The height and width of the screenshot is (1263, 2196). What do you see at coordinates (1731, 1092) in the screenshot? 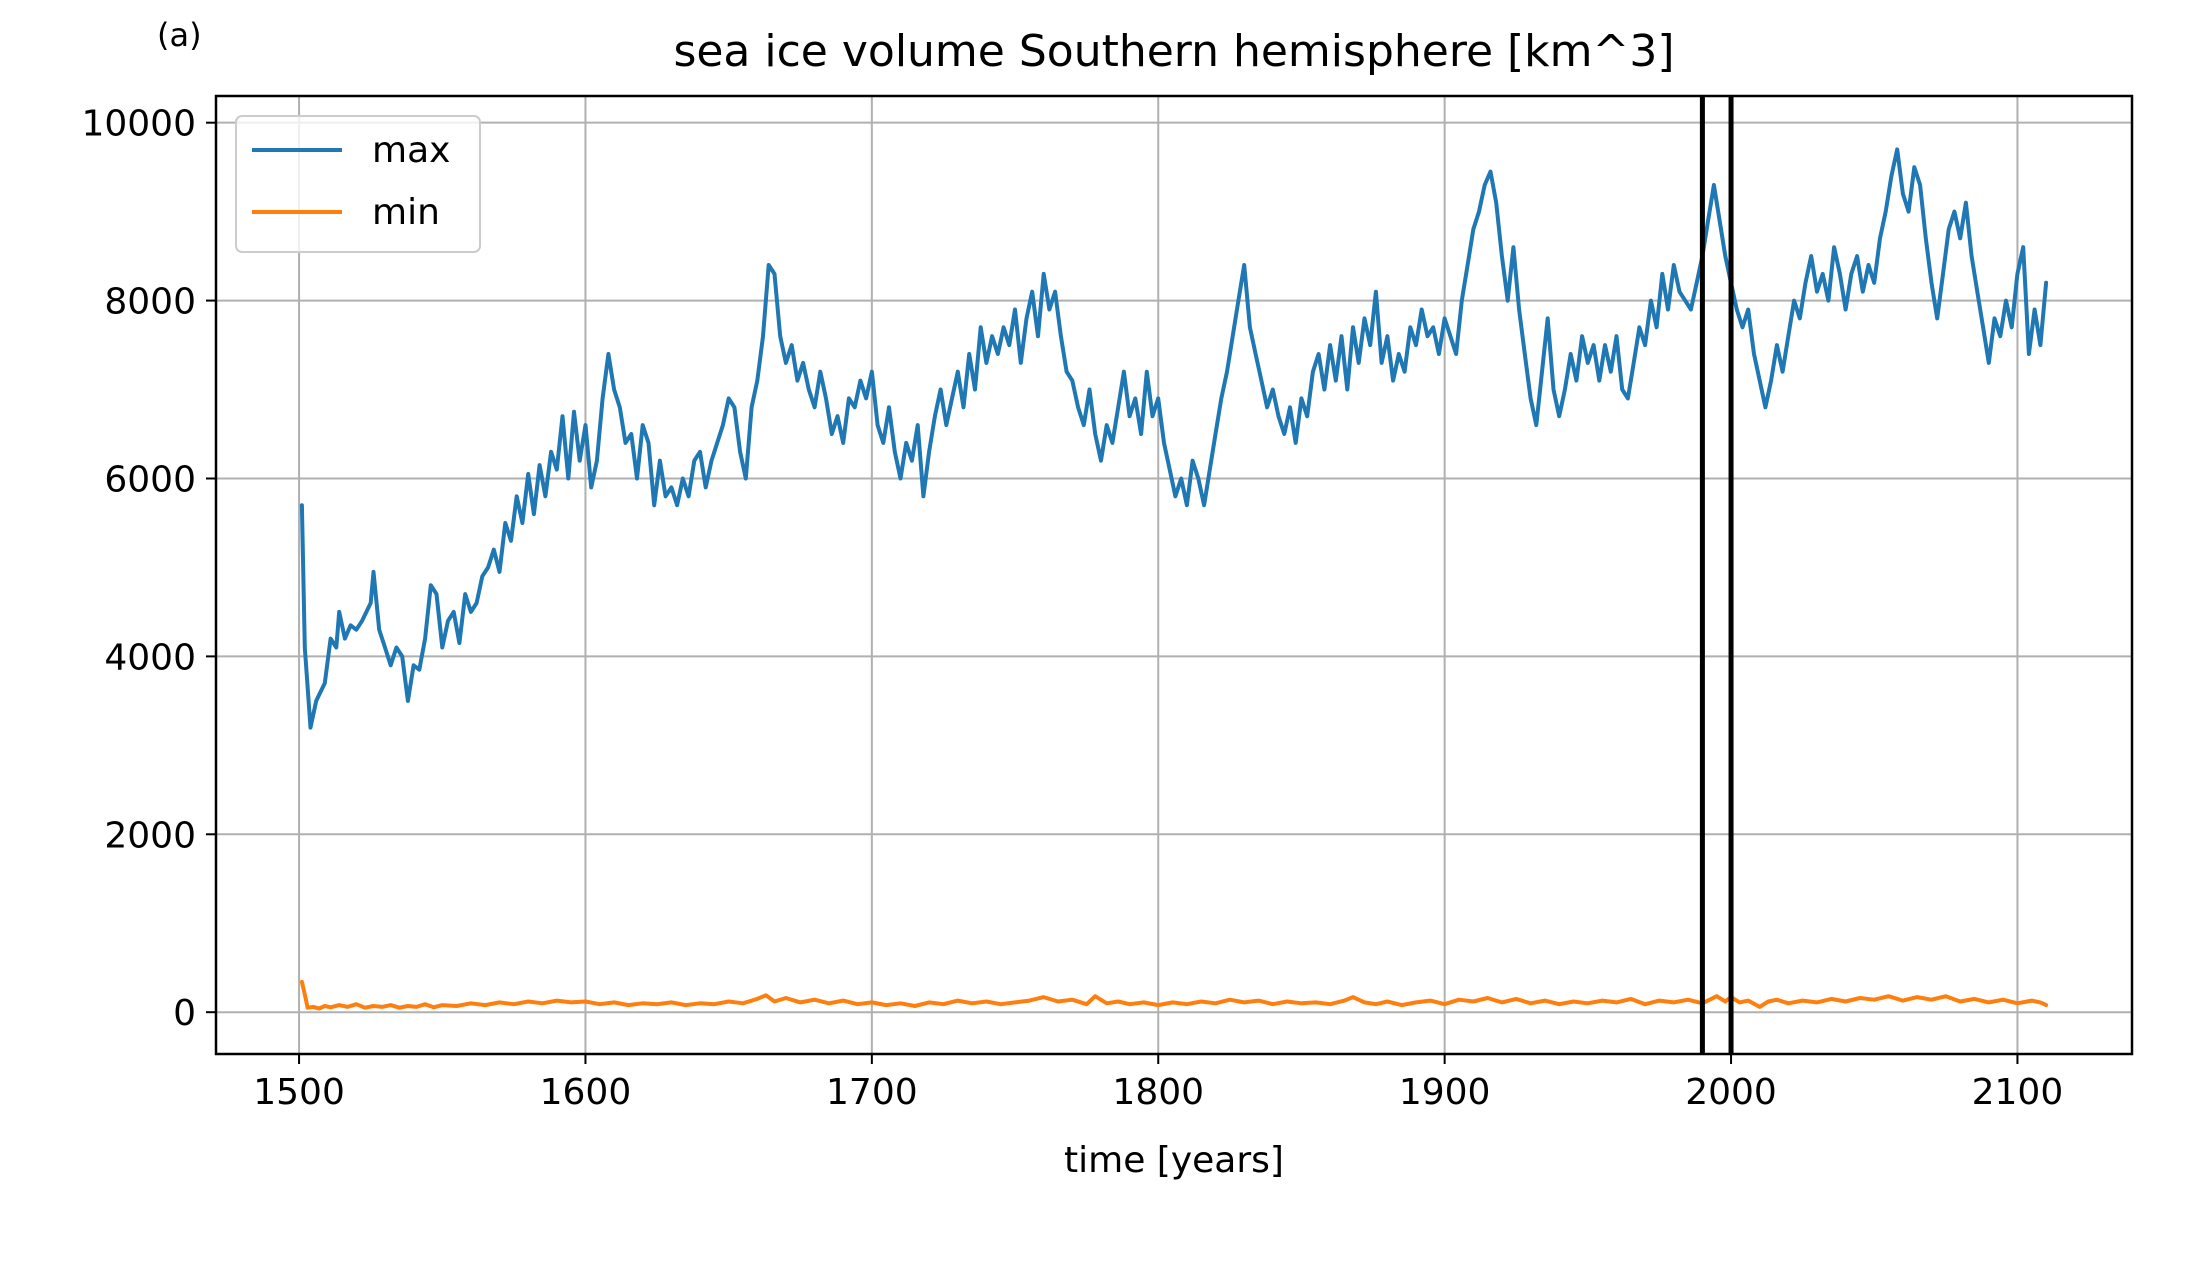
I see `x-tick-label: 2000` at bounding box center [1731, 1092].